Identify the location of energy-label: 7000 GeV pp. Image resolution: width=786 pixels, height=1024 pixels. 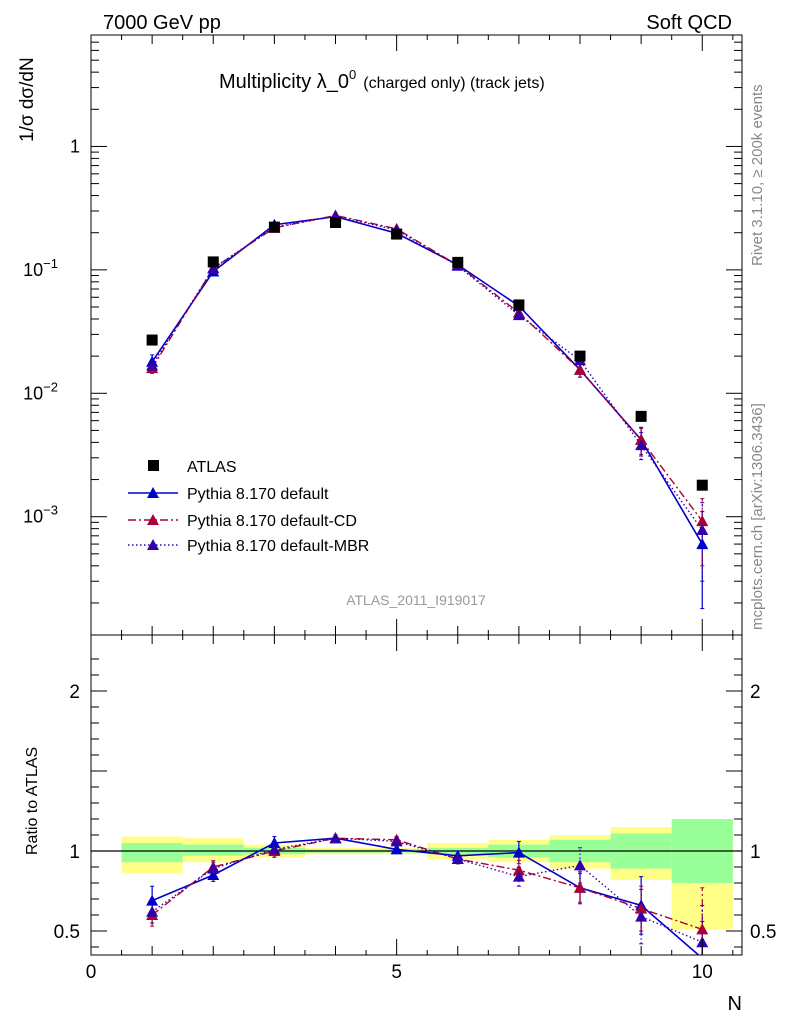
(162, 23).